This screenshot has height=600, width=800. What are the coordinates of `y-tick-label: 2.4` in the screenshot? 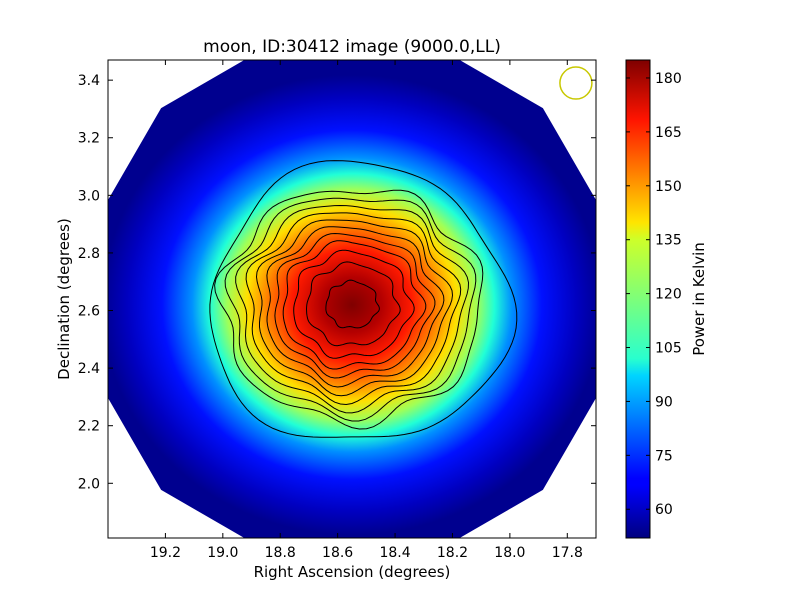 It's located at (89, 369).